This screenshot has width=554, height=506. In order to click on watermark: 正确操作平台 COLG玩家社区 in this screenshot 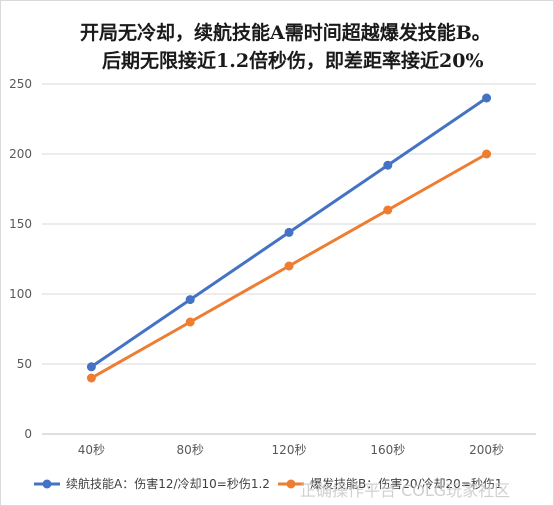, I will do `click(405, 490)`.